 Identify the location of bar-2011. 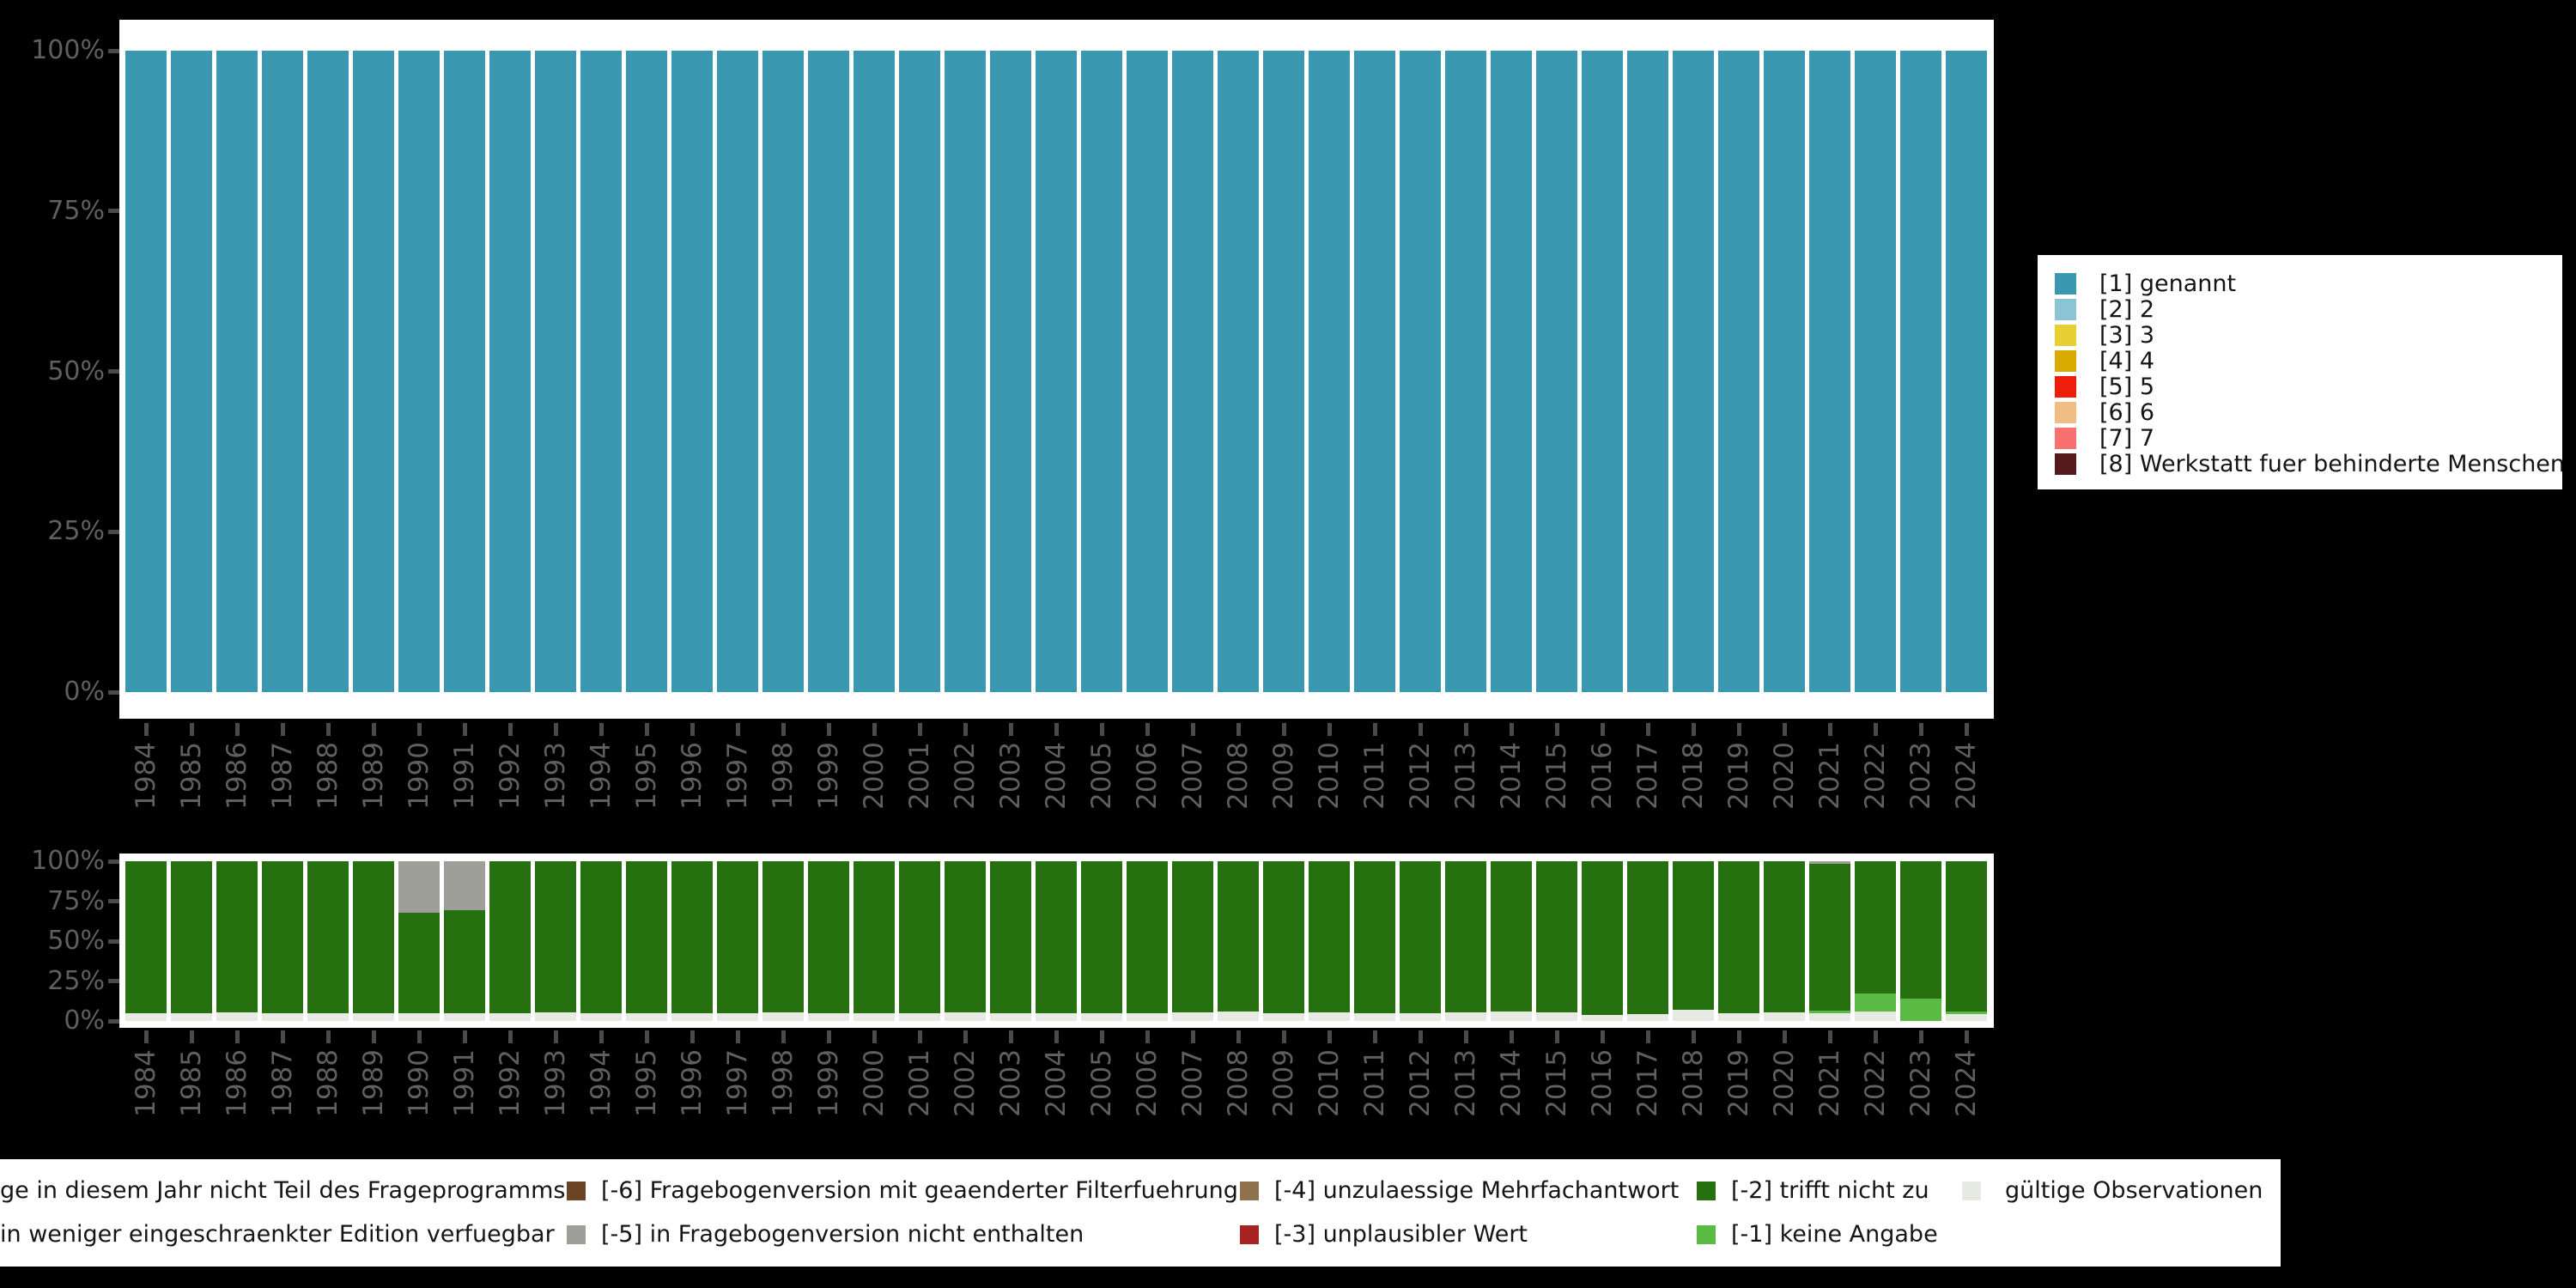
(1374, 371).